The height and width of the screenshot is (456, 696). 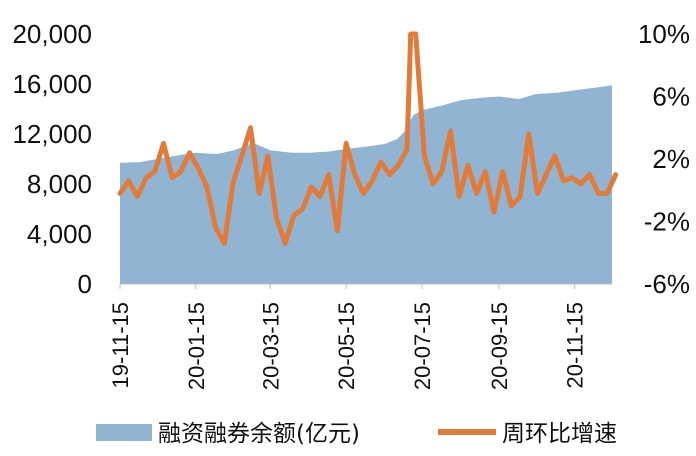 What do you see at coordinates (52, 84) in the screenshot?
I see `y-left-tick-label: 16,000` at bounding box center [52, 84].